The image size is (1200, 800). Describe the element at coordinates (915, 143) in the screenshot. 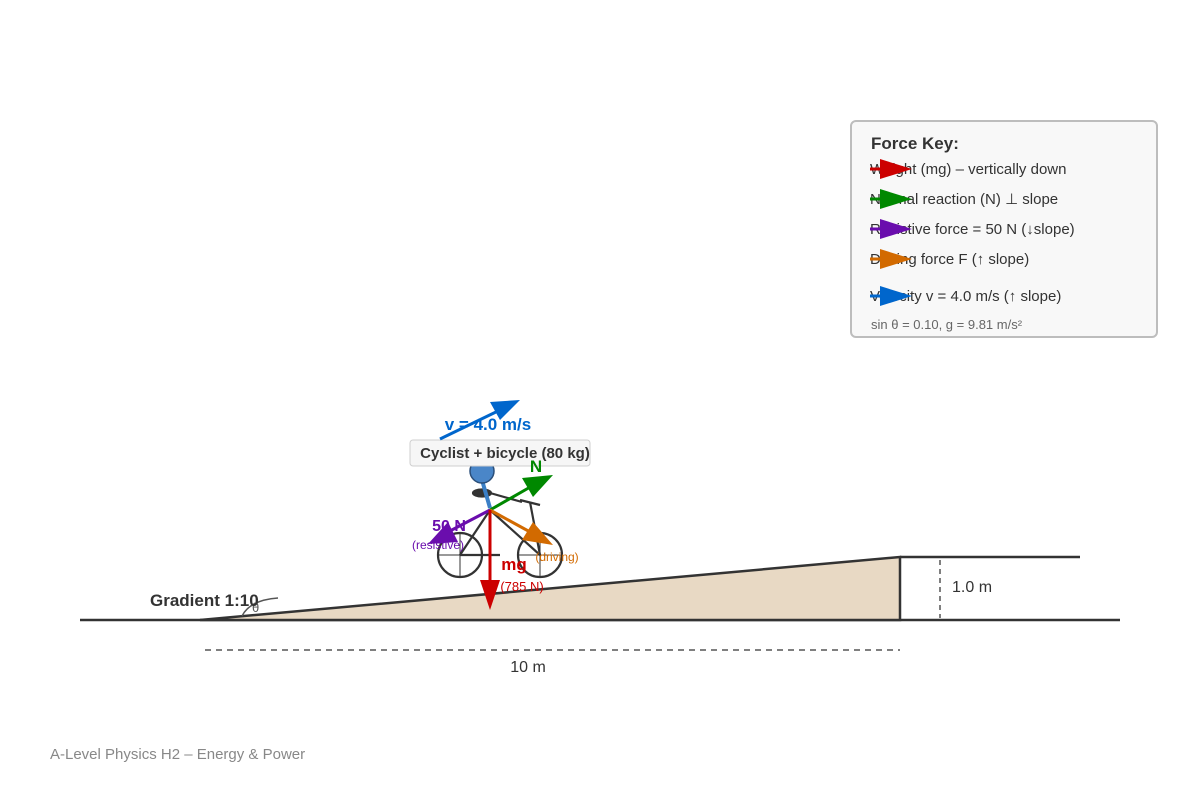

I see `legend-title: Force Key:` at that location.